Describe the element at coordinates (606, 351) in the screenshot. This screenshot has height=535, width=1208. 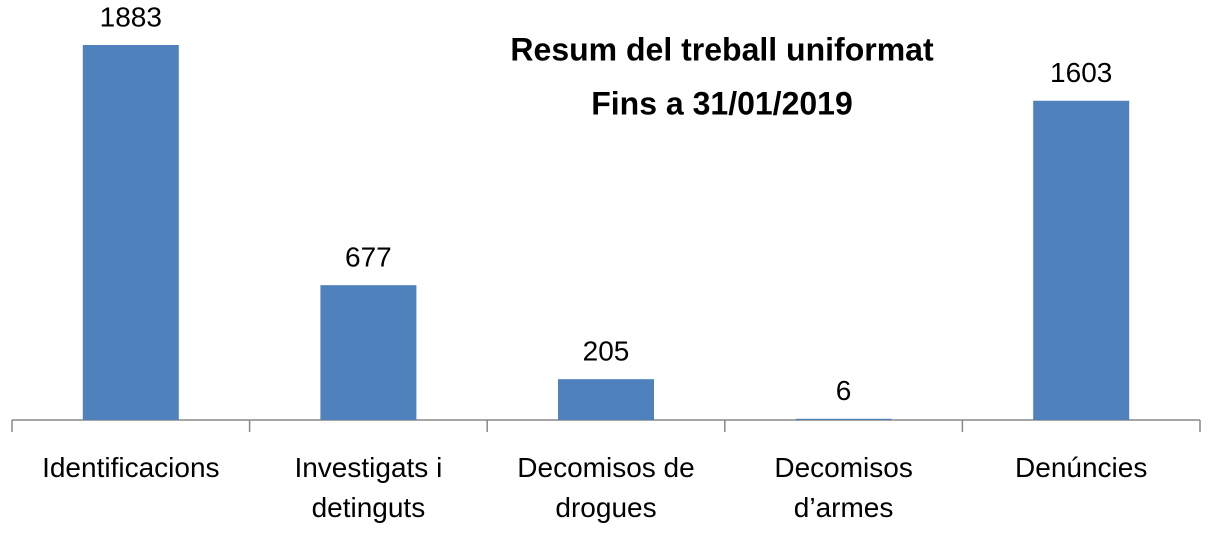
I see `value-label: 205` at that location.